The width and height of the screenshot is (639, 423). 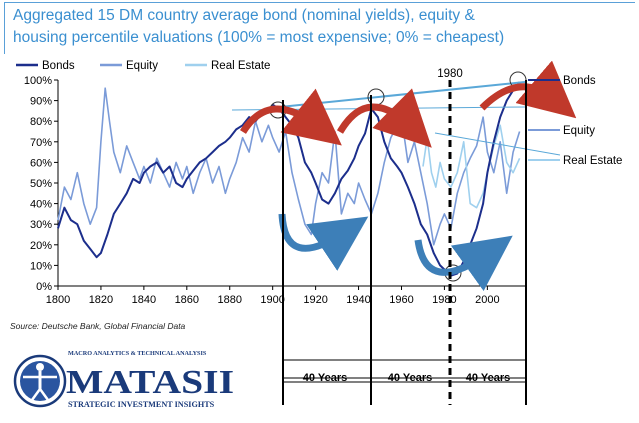 What do you see at coordinates (230, 300) in the screenshot?
I see `x-tick-label-1880: 1880` at bounding box center [230, 300].